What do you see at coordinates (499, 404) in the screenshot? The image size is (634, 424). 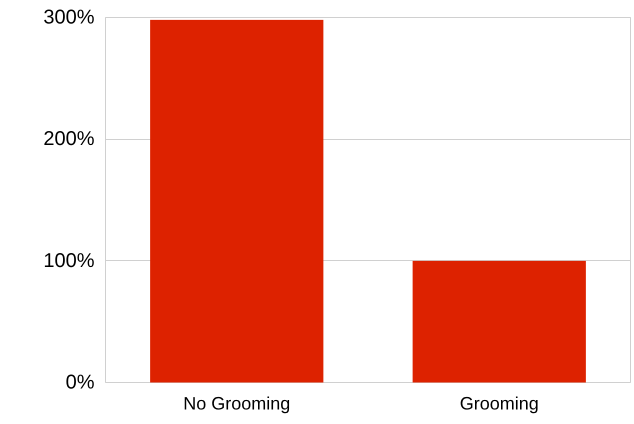 I see `x-tick-label: Grooming` at bounding box center [499, 404].